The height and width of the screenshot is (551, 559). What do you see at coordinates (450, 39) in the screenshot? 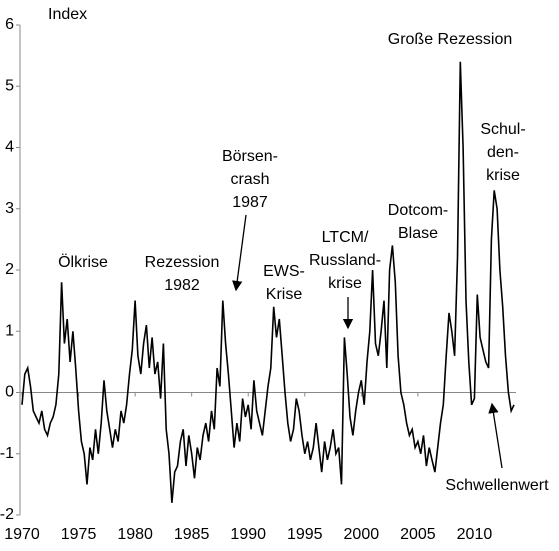
I see `annotation: Große Rezession` at bounding box center [450, 39].